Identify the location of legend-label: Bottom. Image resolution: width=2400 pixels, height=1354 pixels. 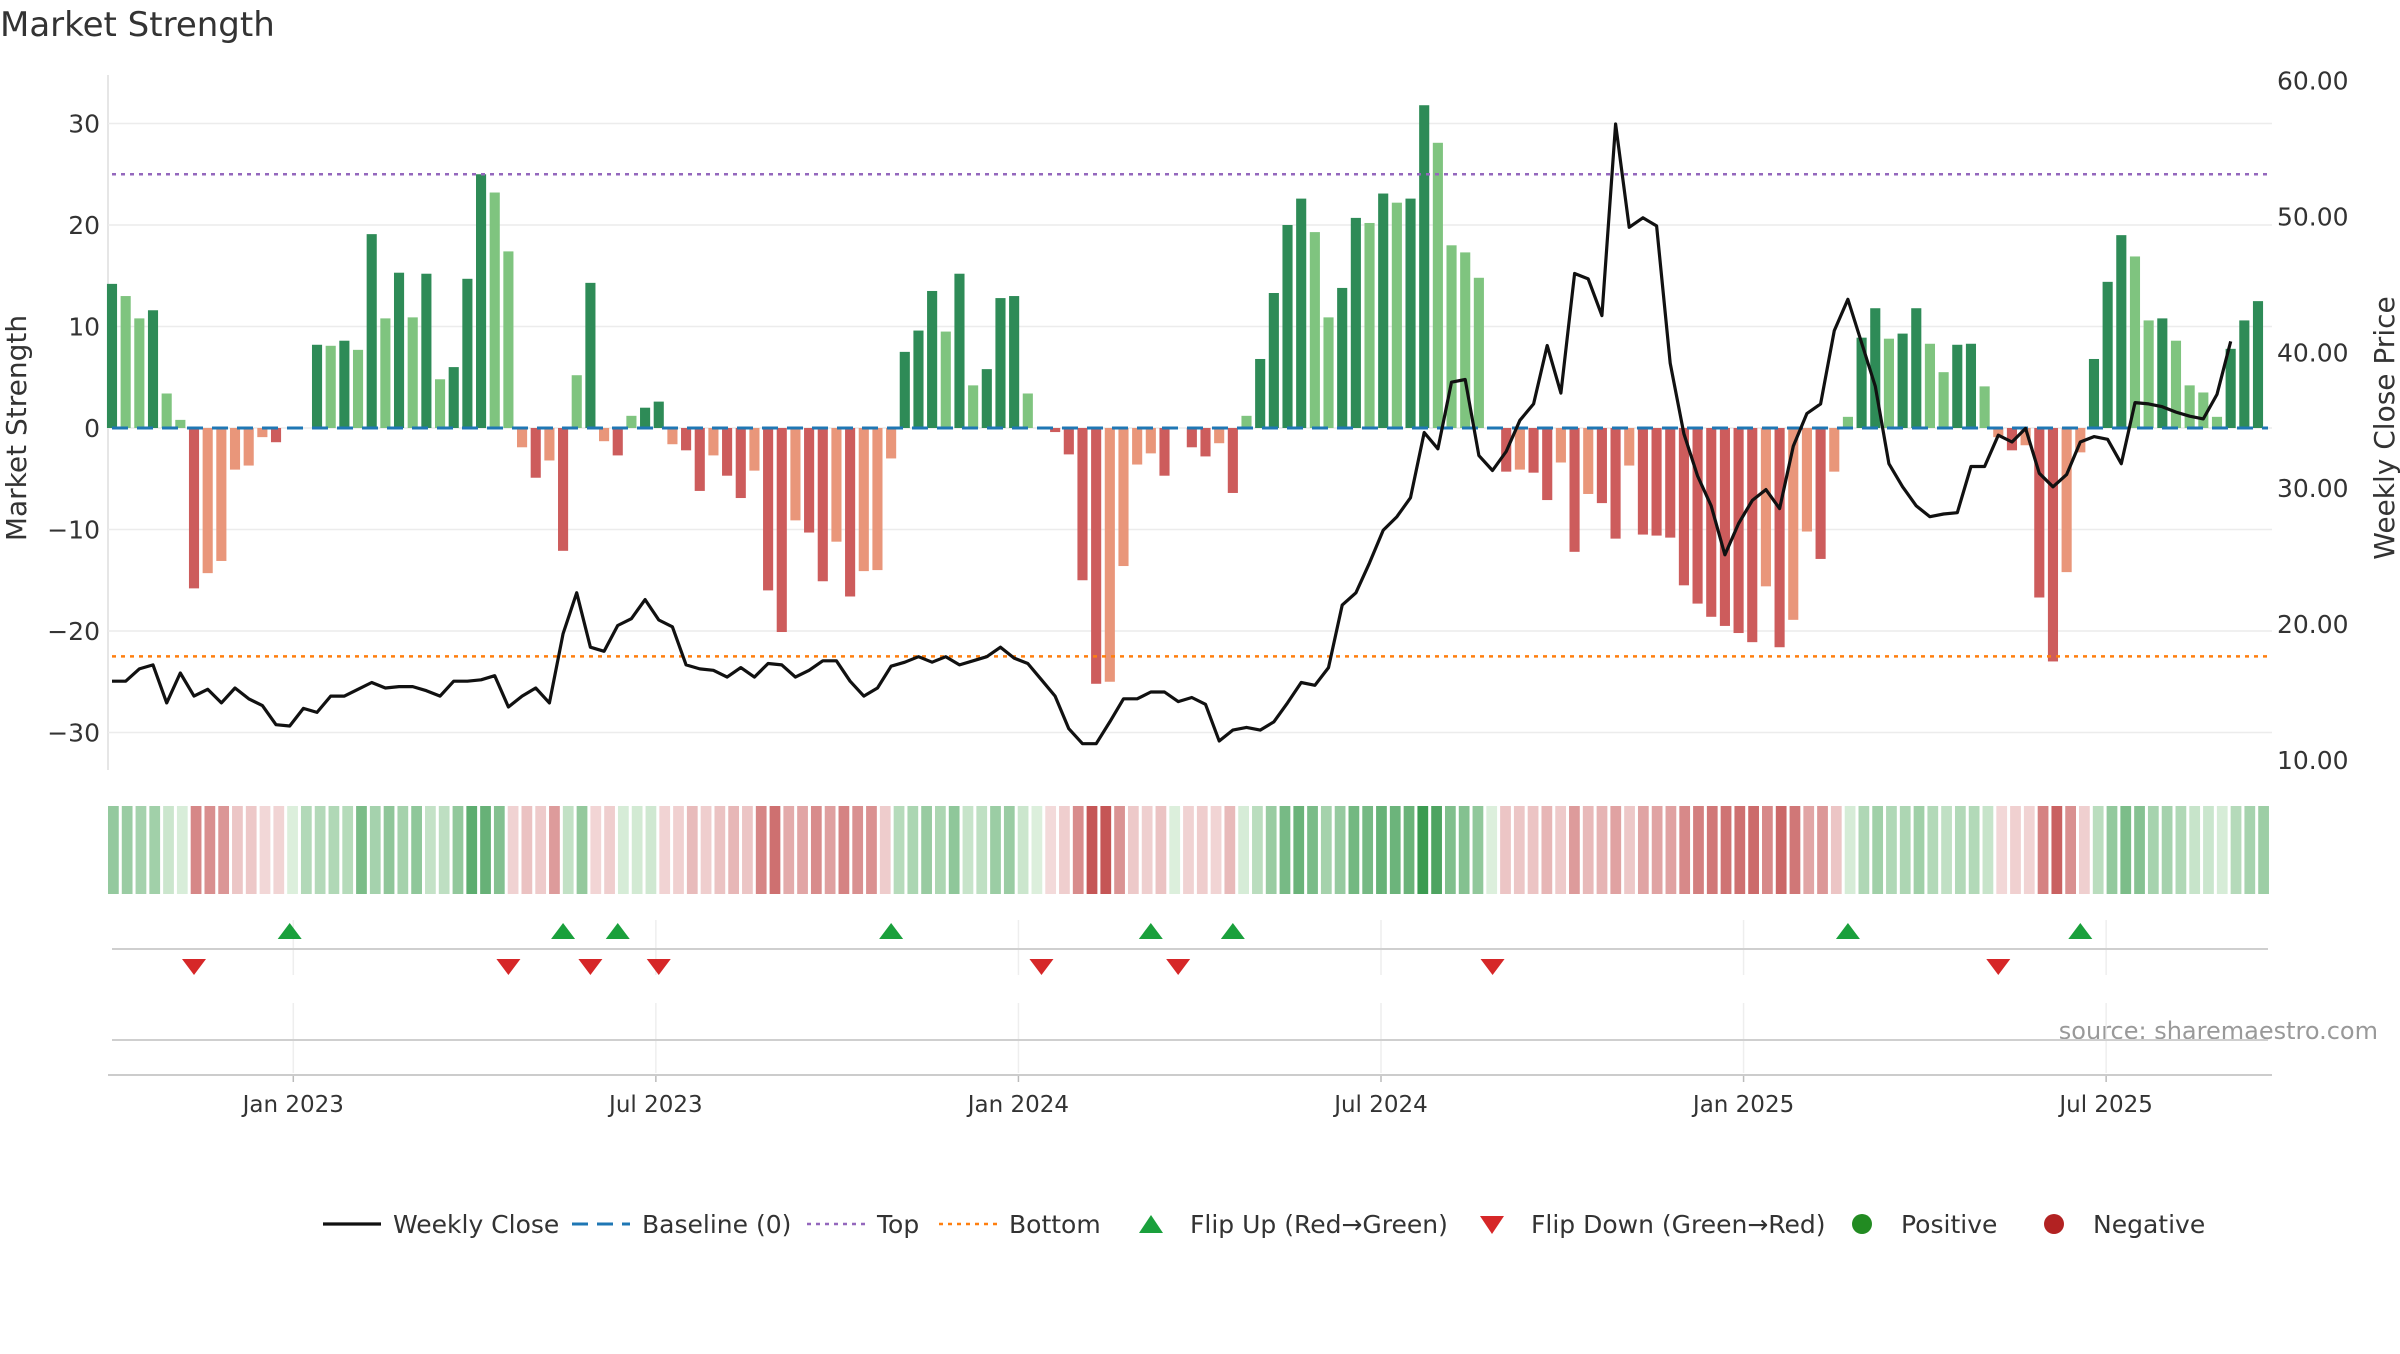
(1055, 1224).